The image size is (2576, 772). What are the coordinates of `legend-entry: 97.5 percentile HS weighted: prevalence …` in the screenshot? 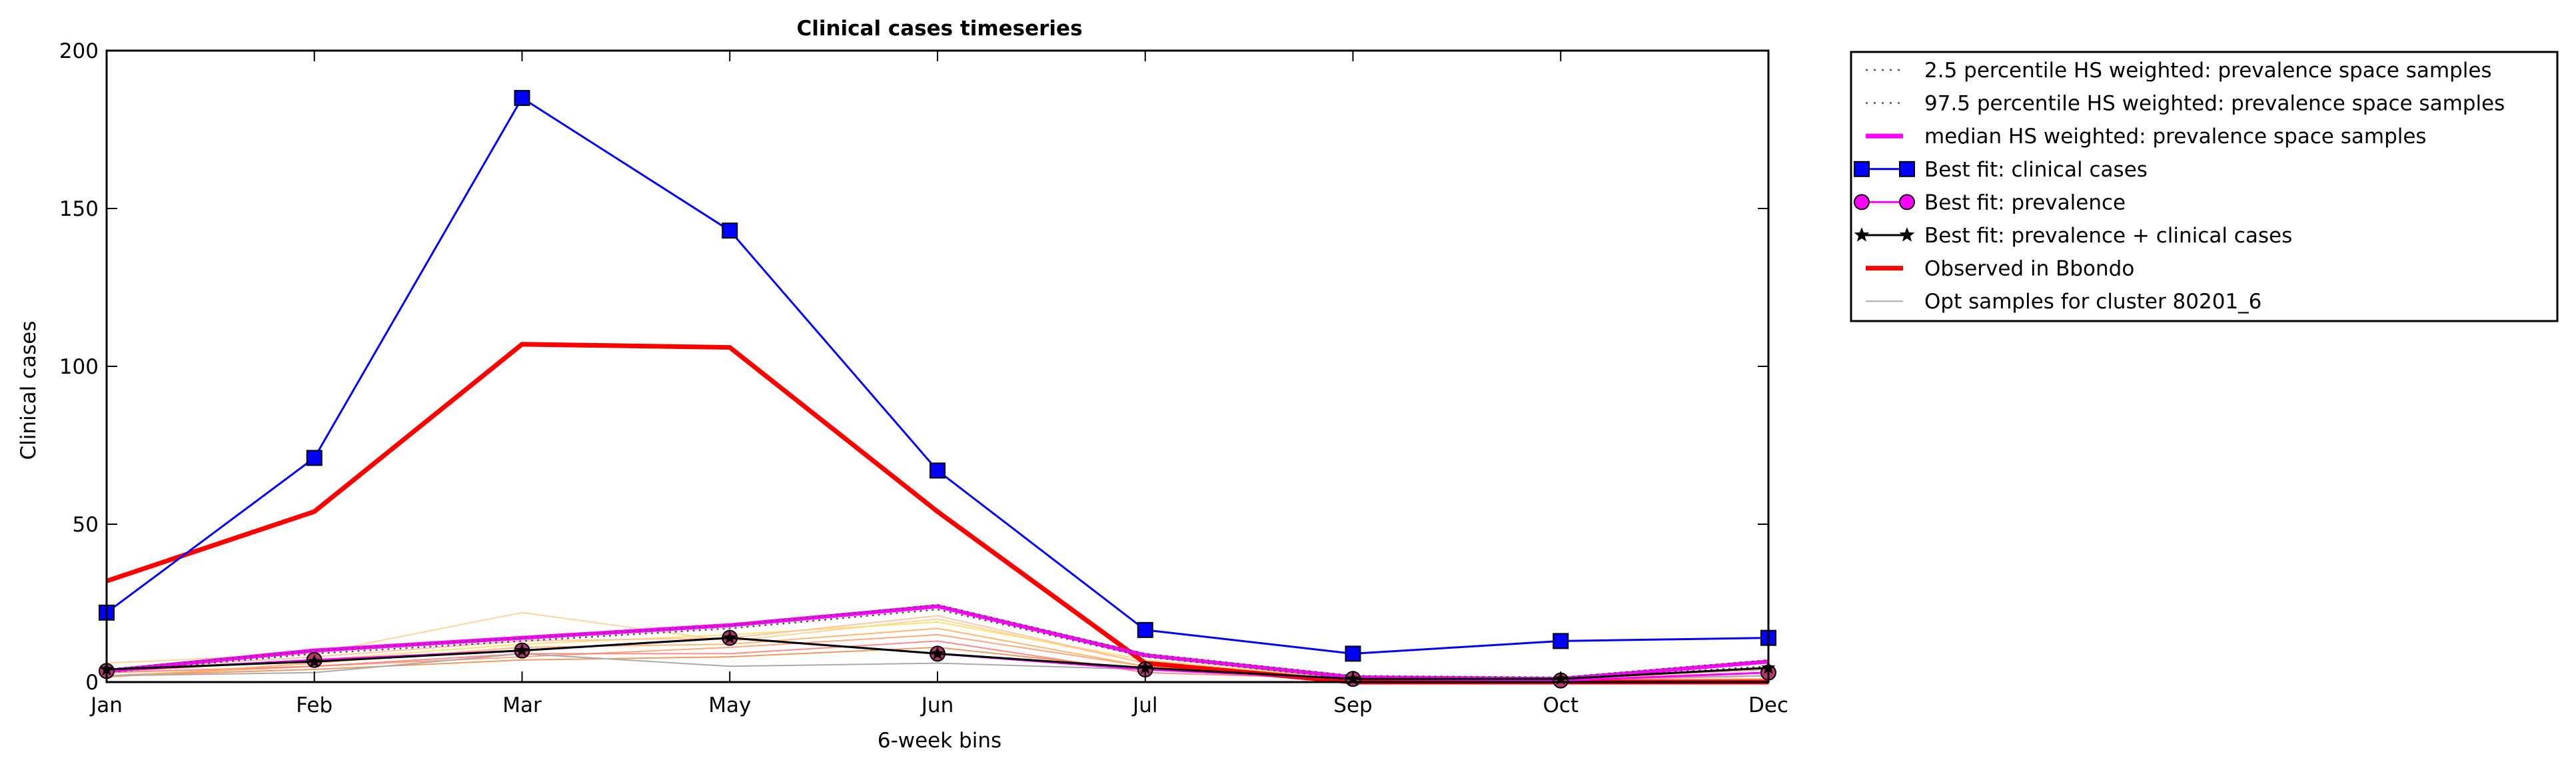 It's located at (2185, 104).